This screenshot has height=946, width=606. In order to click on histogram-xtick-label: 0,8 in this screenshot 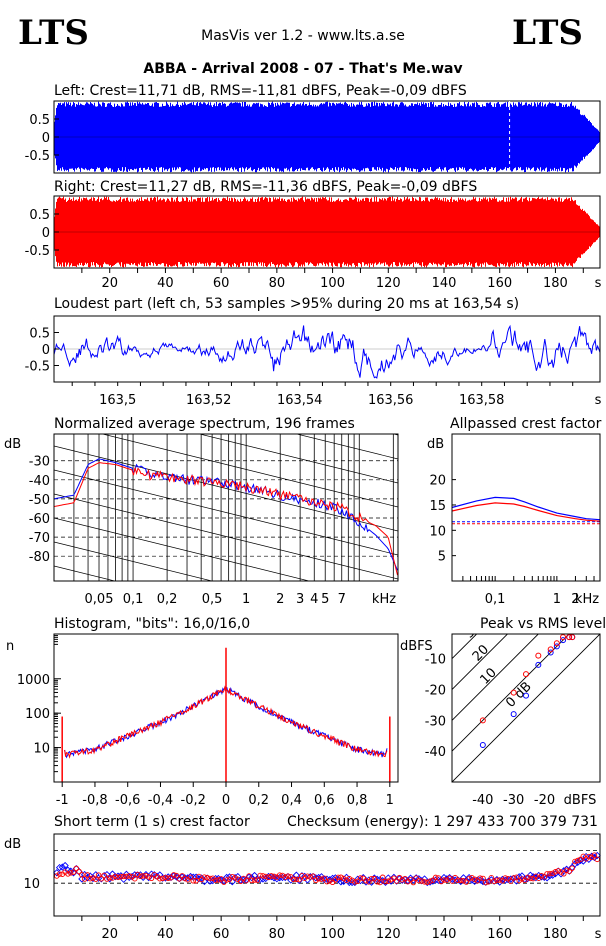, I will do `click(357, 800)`.